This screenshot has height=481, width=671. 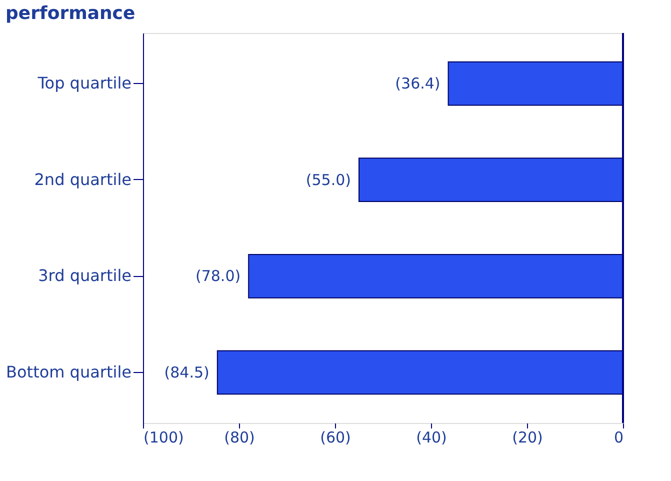 I want to click on x-tick-label: (80), so click(x=239, y=437).